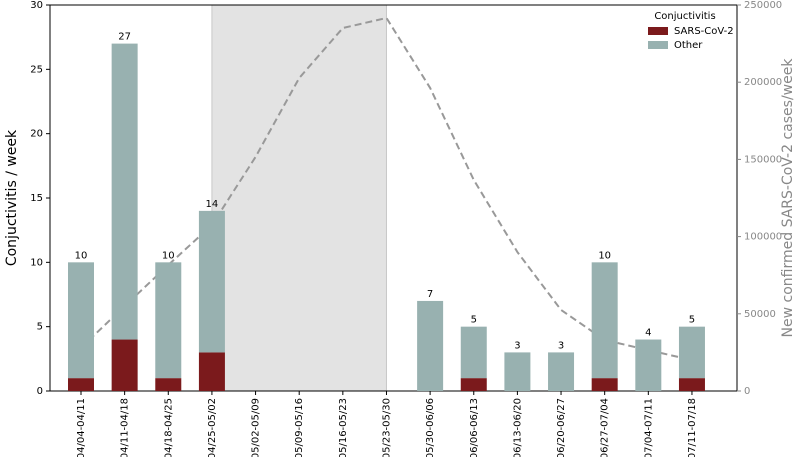  Describe the element at coordinates (692, 427) in the screenshot. I see `x-tick-label: 07/11-07/18` at that location.